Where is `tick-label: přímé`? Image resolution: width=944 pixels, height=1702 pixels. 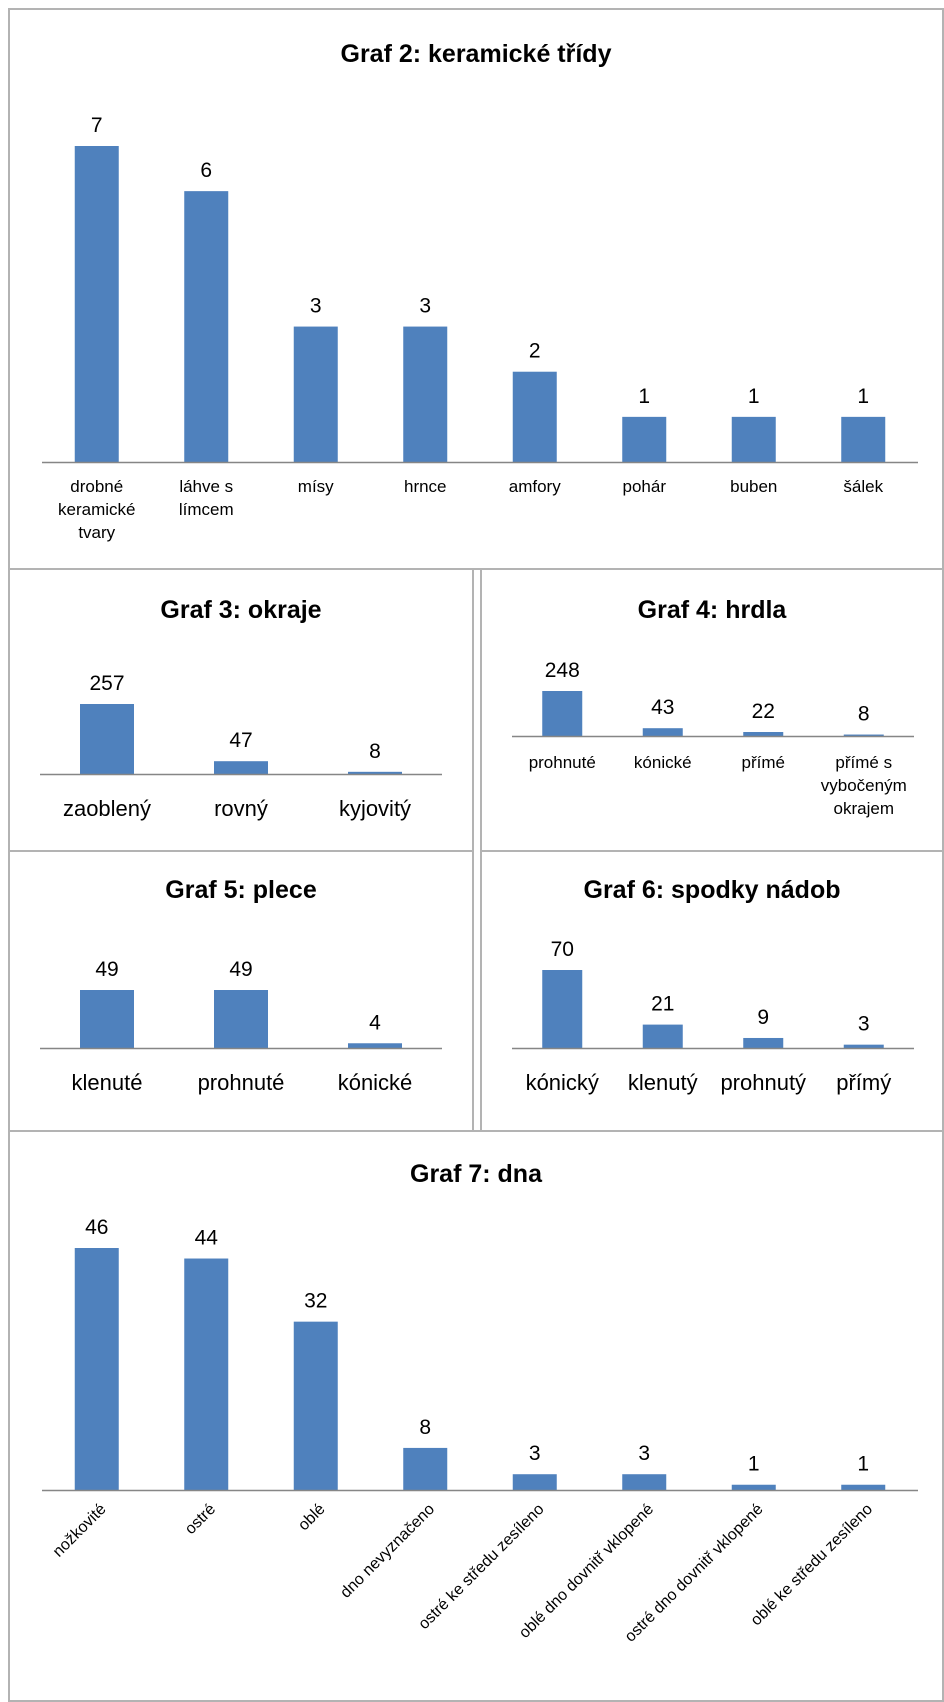 tick-label: přímé is located at coordinates (763, 762).